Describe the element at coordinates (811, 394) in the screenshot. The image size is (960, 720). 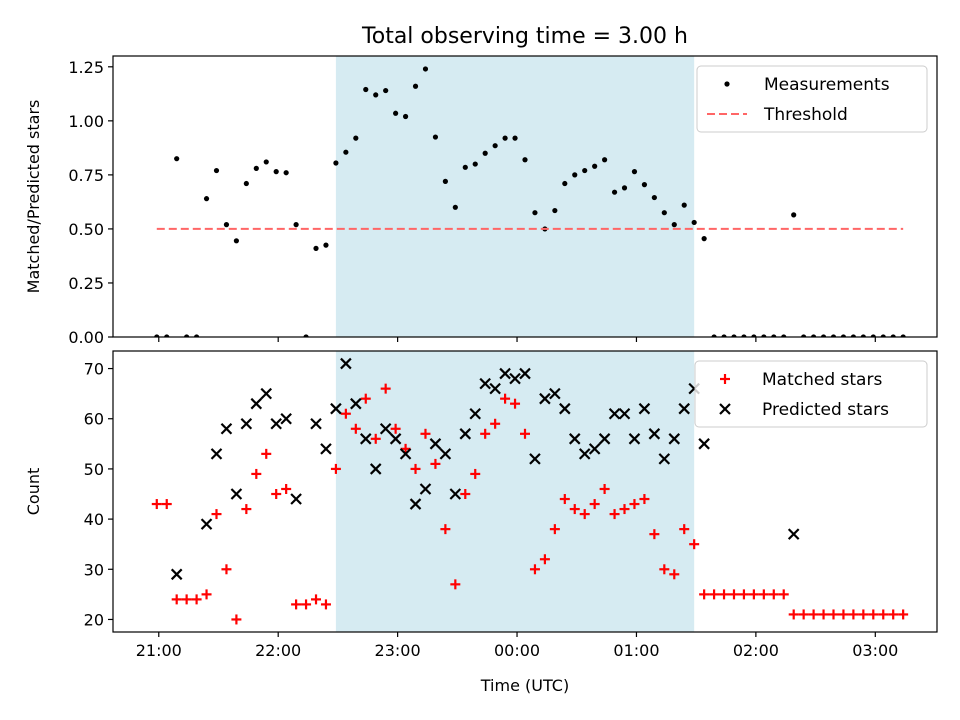
I see `legend-box` at that location.